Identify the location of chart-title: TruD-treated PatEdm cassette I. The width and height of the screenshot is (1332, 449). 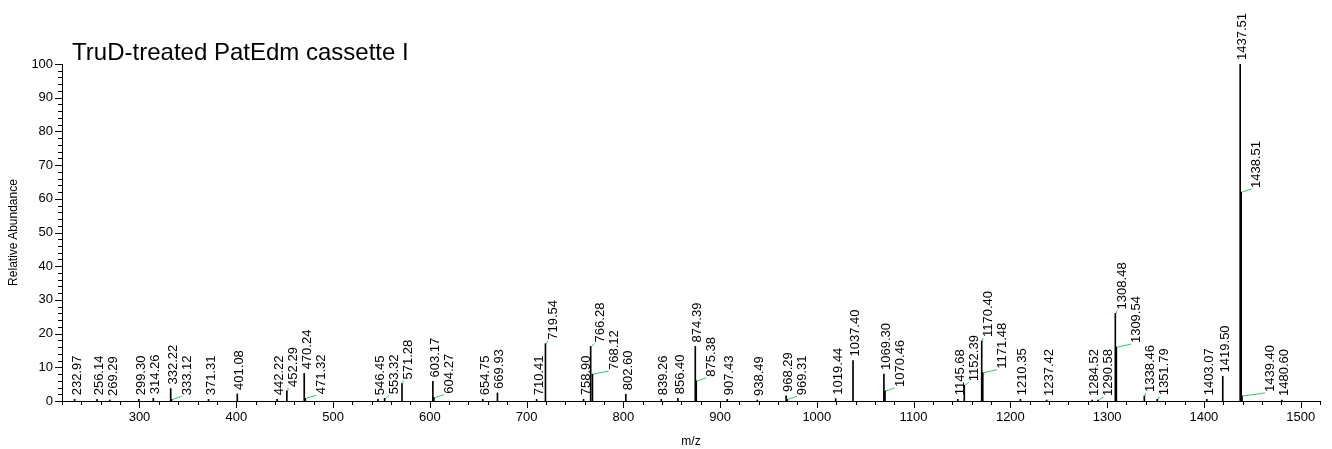
(240, 51).